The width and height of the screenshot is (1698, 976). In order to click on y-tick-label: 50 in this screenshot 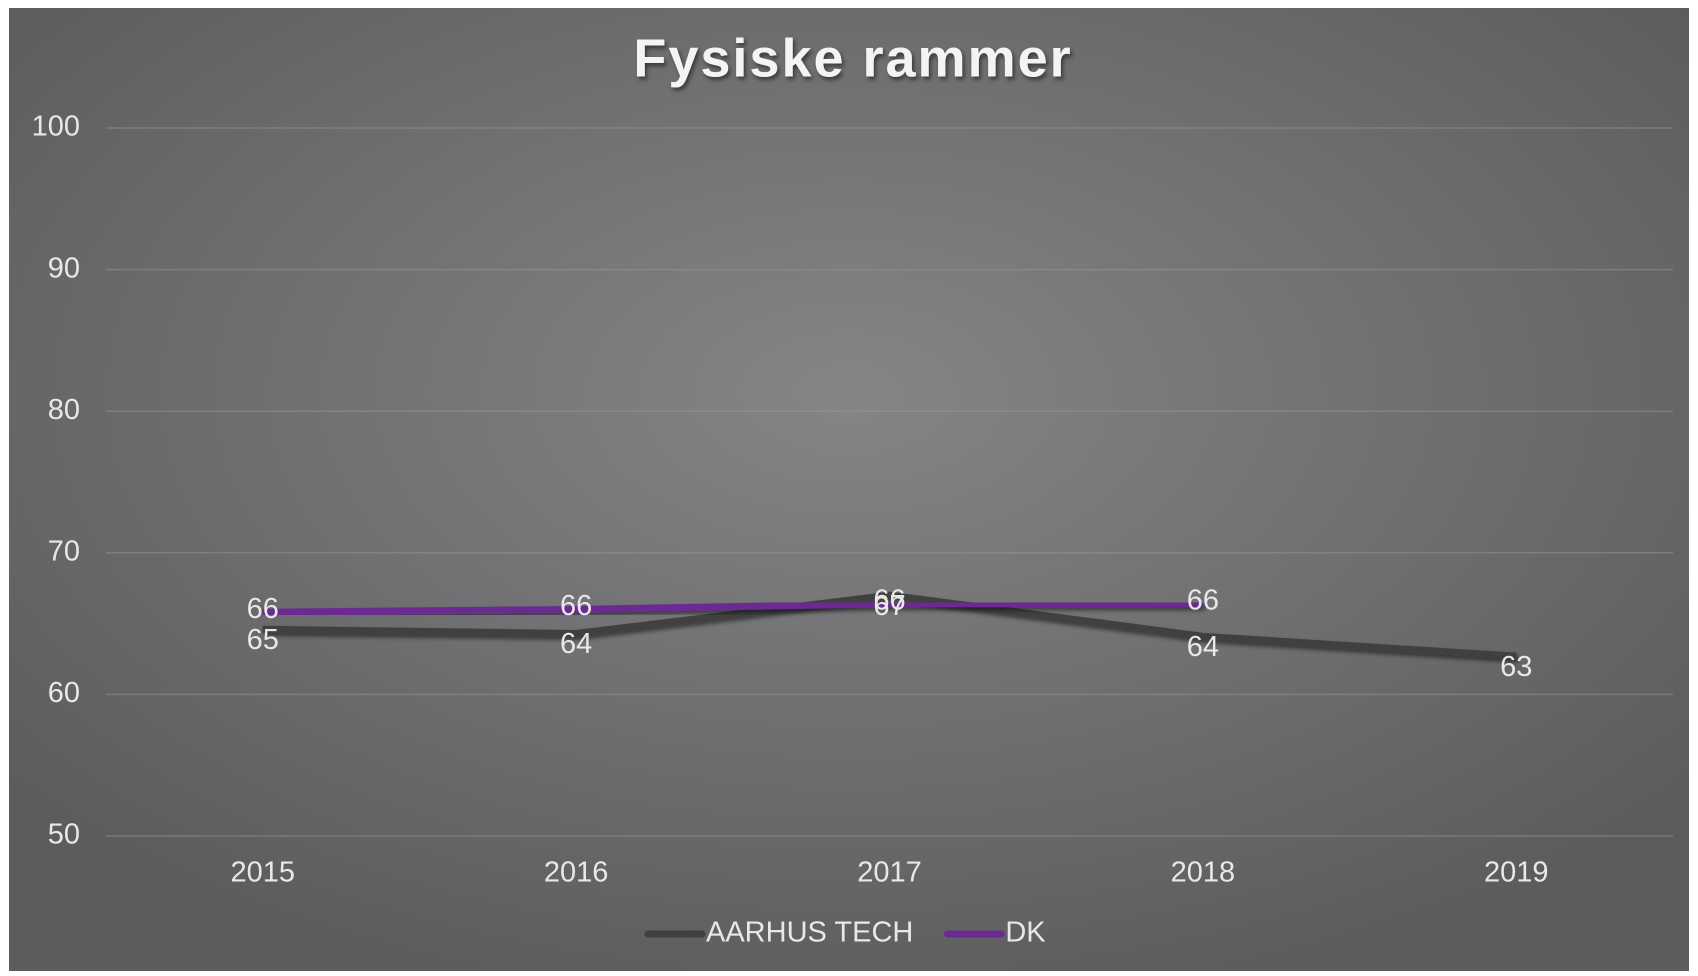, I will do `click(64, 835)`.